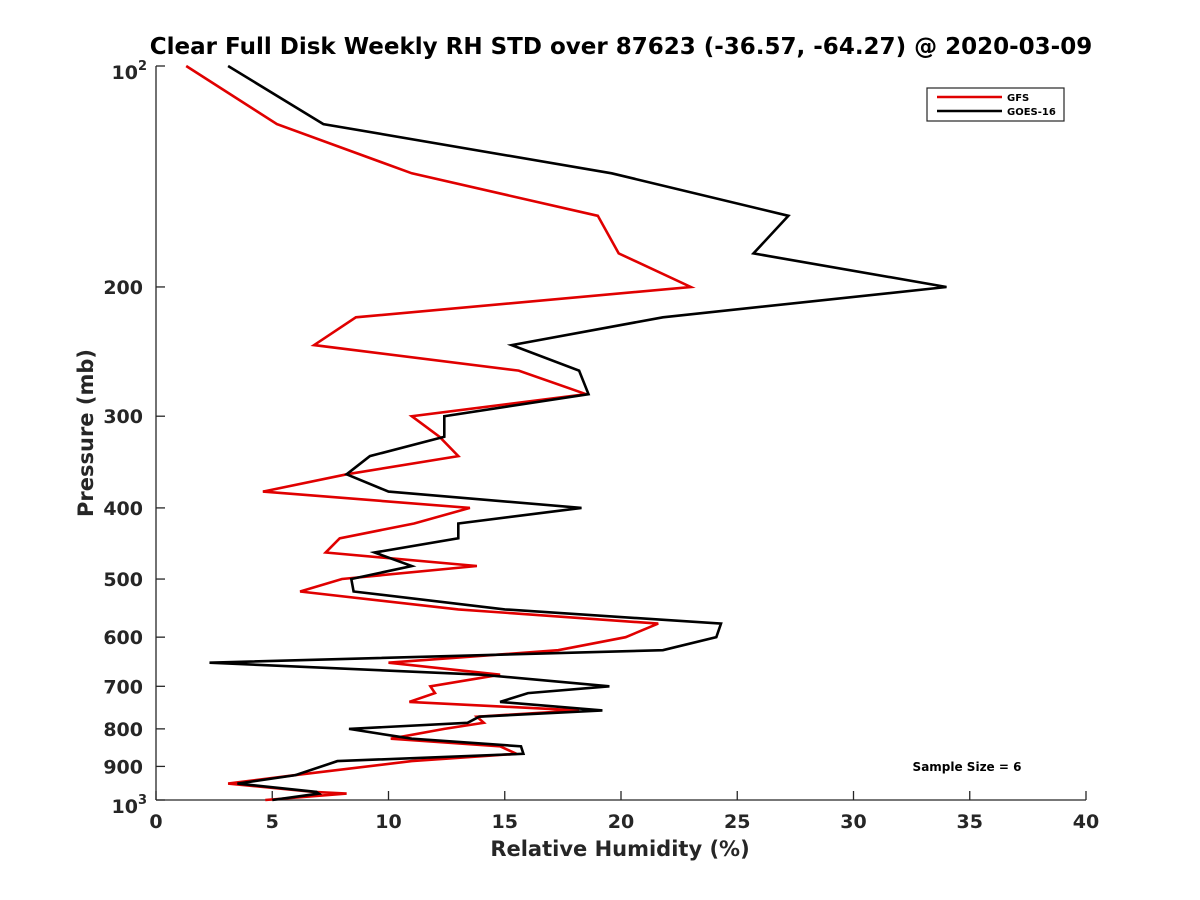 Image resolution: width=1200 pixels, height=900 pixels. What do you see at coordinates (123, 509) in the screenshot?
I see `y-tick-label: 400` at bounding box center [123, 509].